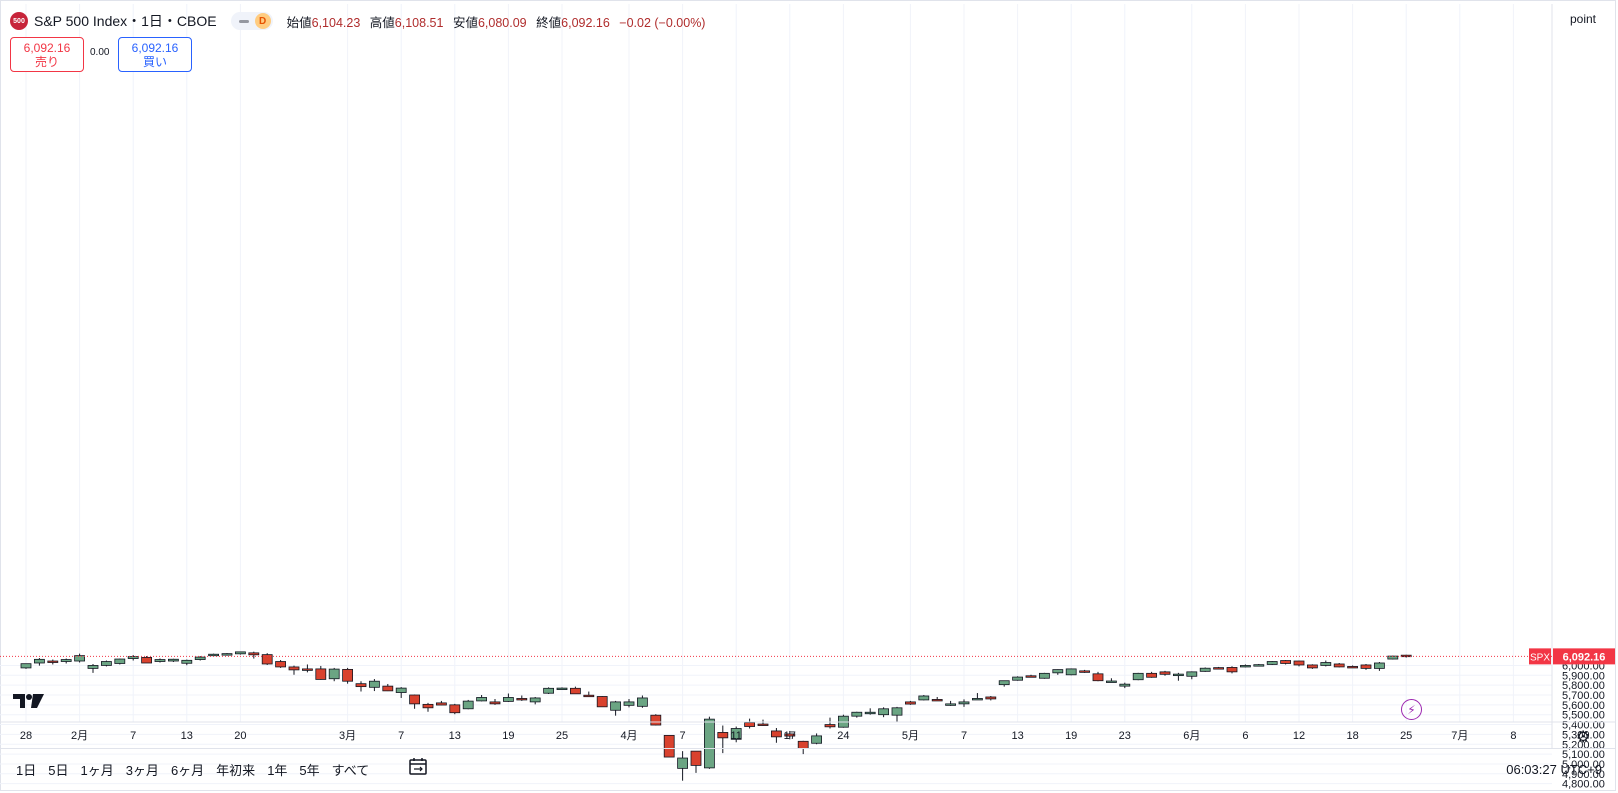 This screenshot has width=1618, height=793. I want to click on timeframe-button: すべて, so click(350, 770).